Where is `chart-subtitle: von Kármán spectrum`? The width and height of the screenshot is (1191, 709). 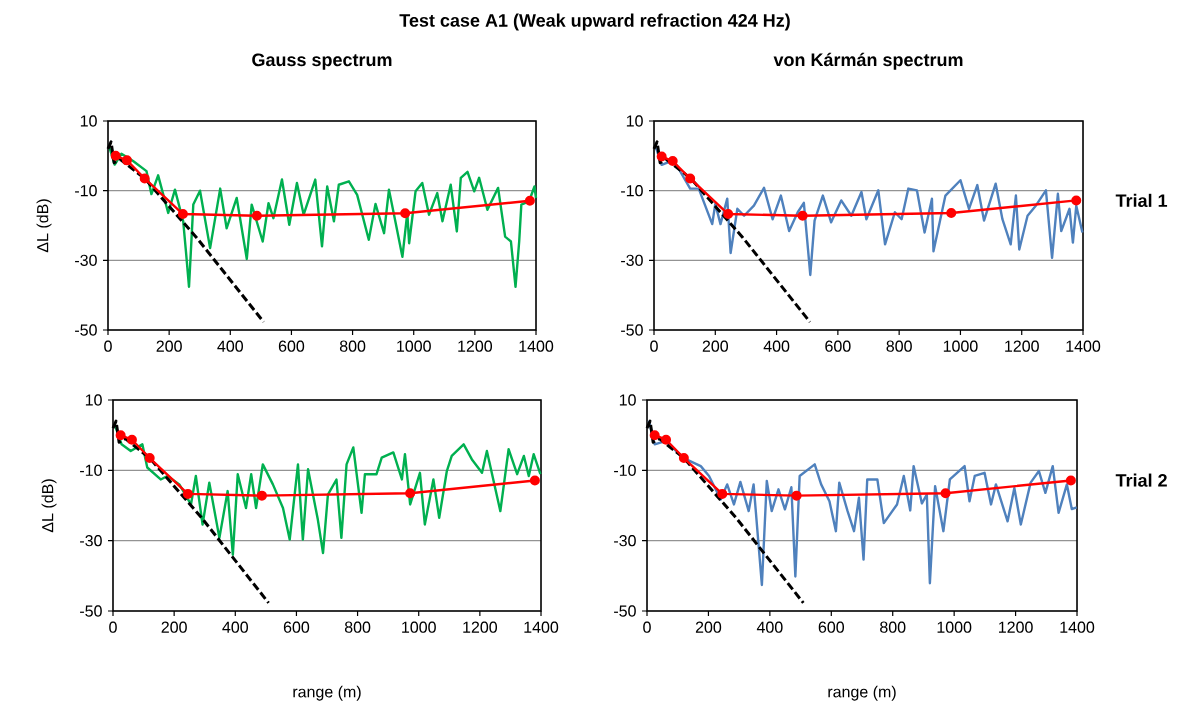
chart-subtitle: von Kármán spectrum is located at coordinates (868, 61).